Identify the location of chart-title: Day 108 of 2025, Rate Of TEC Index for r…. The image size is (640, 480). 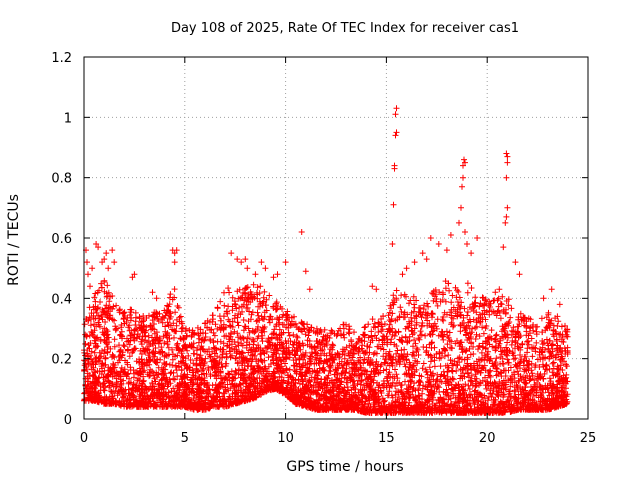
(345, 28).